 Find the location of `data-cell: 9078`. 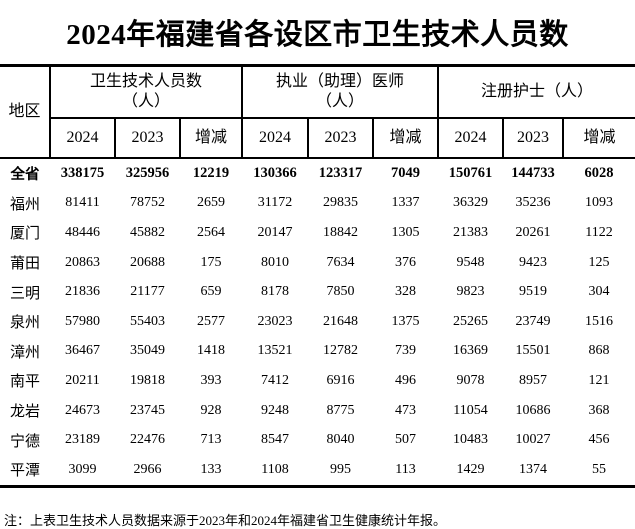

data-cell: 9078 is located at coordinates (470, 380).